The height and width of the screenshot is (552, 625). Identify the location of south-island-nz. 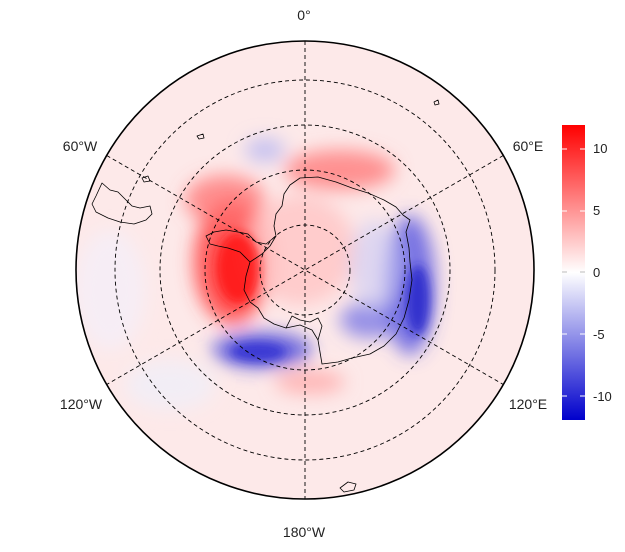
(348, 487).